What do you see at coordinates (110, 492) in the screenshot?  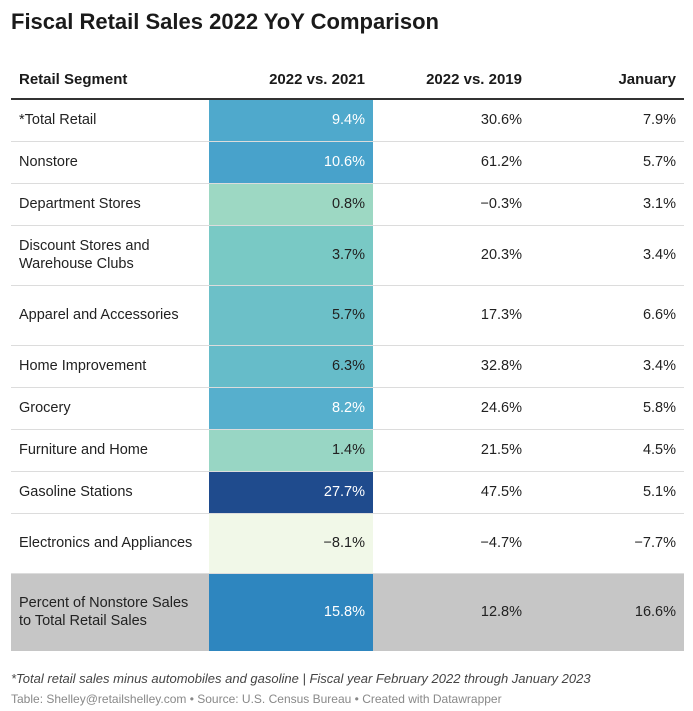 I see `segment-cell: Gasoline Stations` at bounding box center [110, 492].